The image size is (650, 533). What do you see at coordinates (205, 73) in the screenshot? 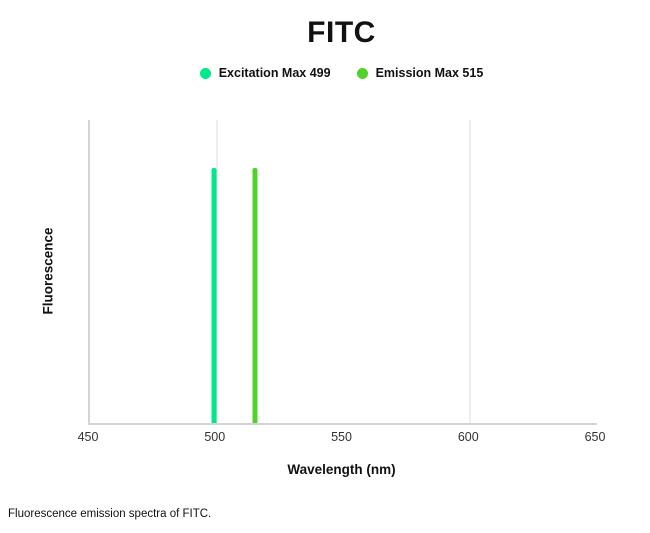
I see `excitation-dot-icon` at bounding box center [205, 73].